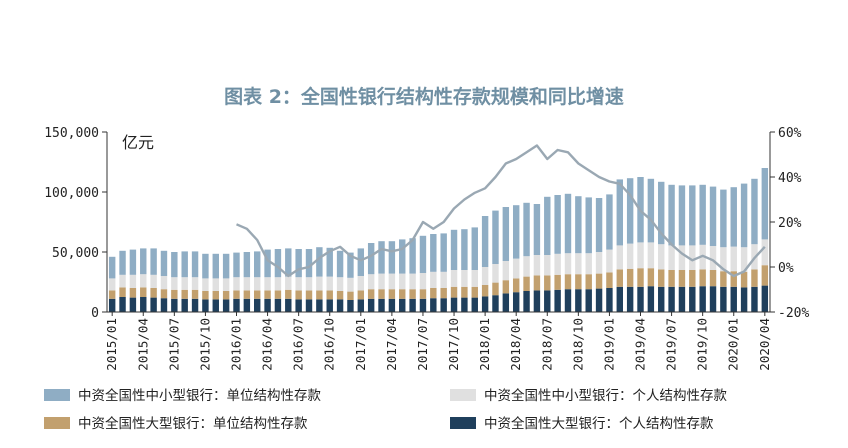 Image resolution: width=848 pixels, height=448 pixels. I want to click on x-tick-label: 2017/07, so click(422, 344).